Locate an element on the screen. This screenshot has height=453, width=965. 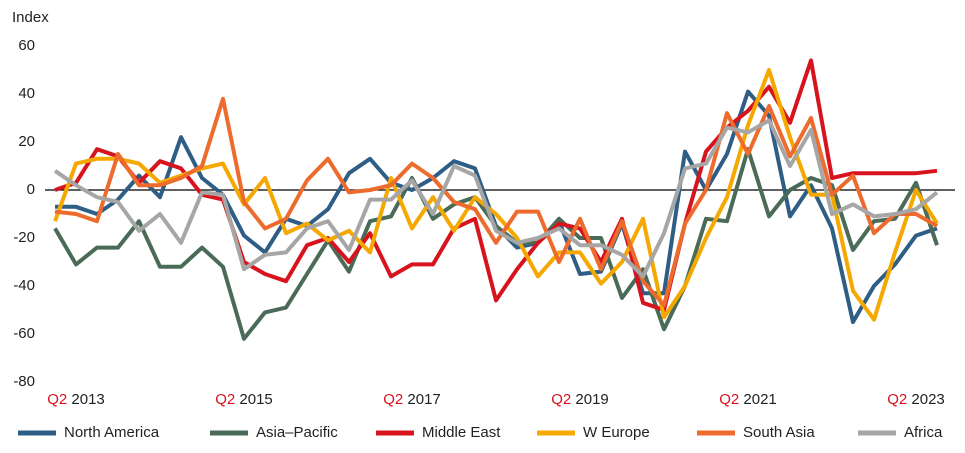
y-tick-label: 40 is located at coordinates (26, 93).